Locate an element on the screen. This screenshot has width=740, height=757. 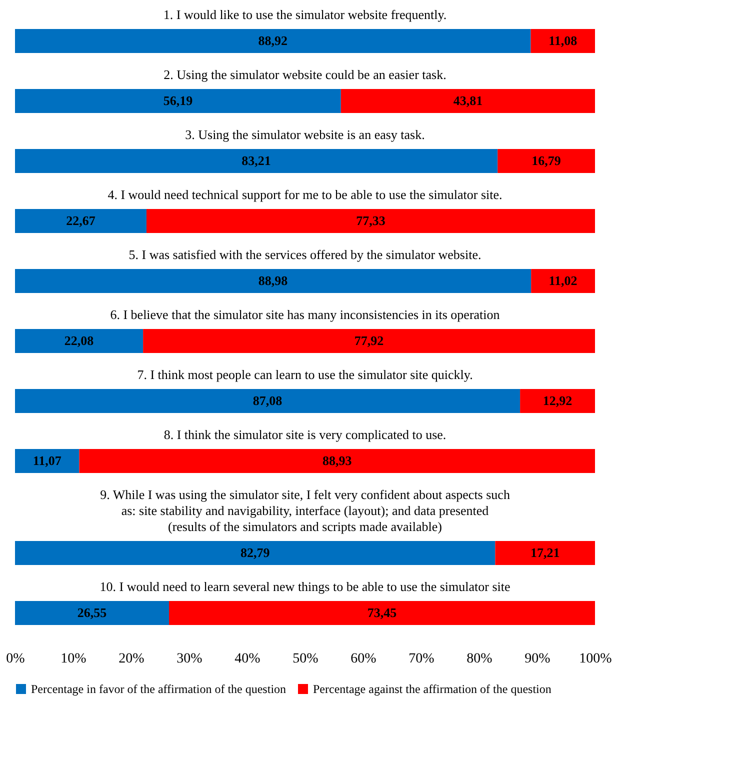
y-tick-label: 8. I think the simulator site is very complicated to use. is located at coordinates (305, 434).